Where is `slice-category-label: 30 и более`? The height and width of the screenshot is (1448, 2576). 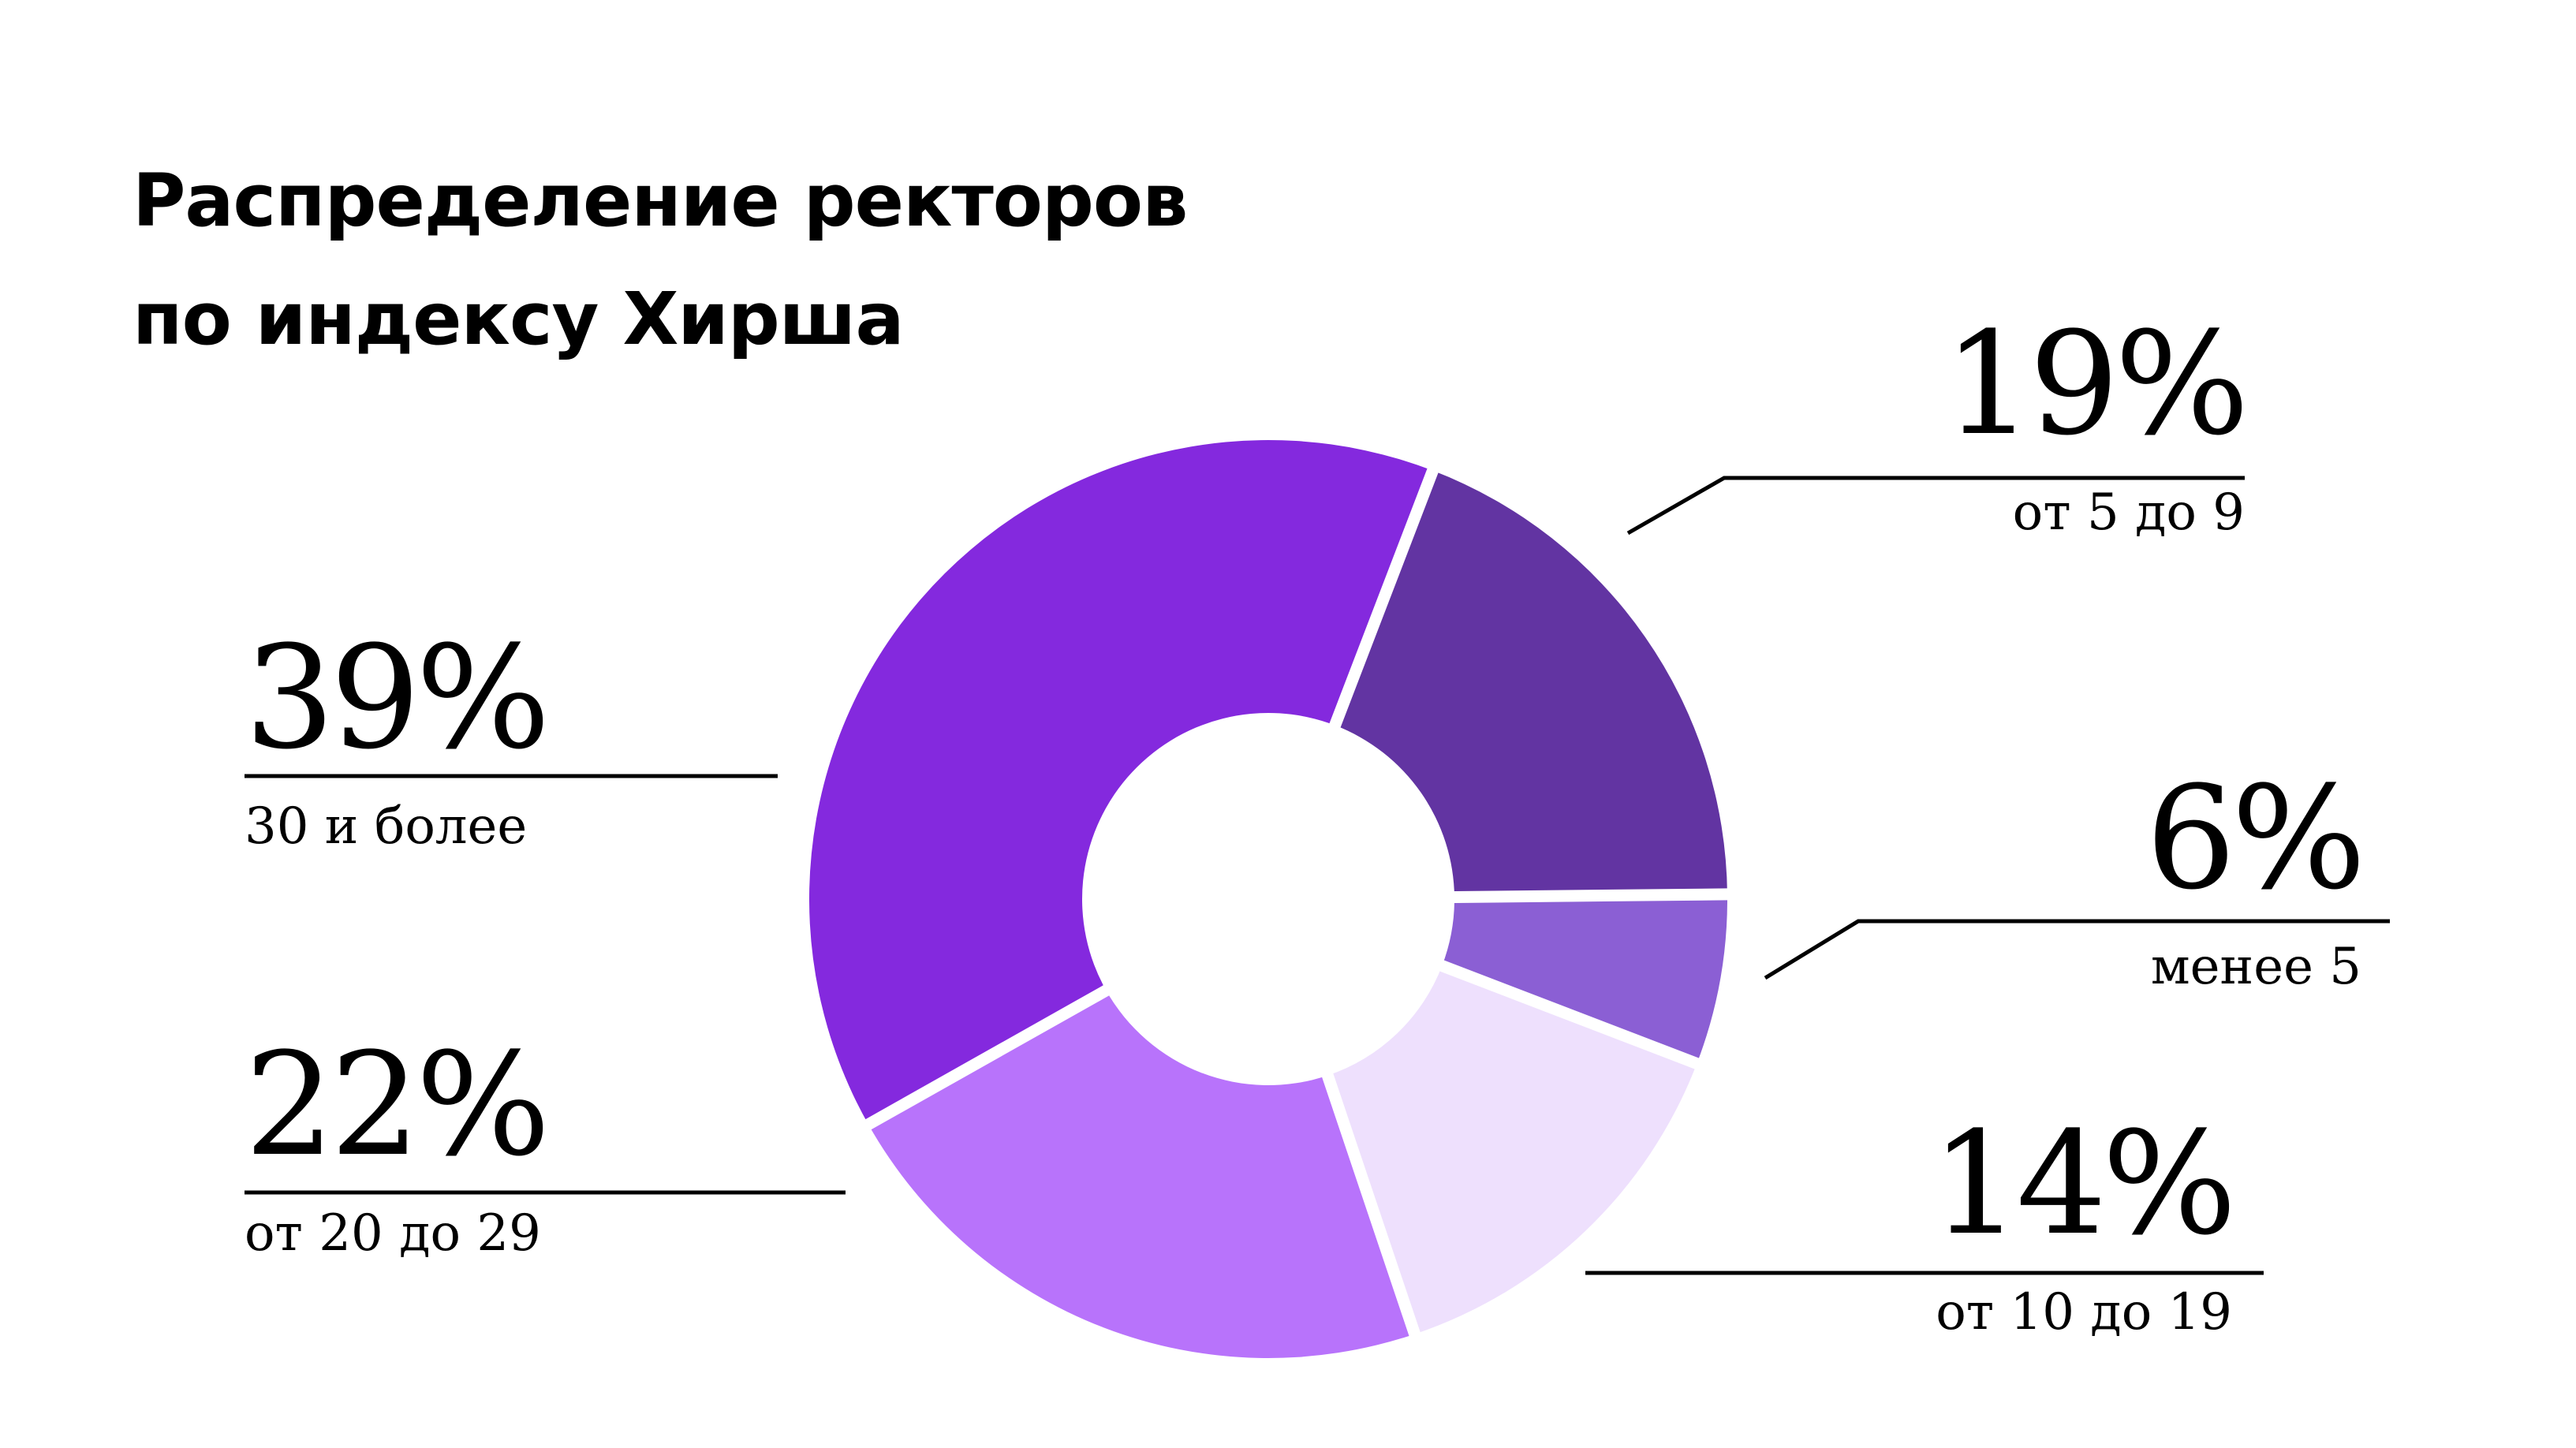 slice-category-label: 30 и более is located at coordinates (386, 826).